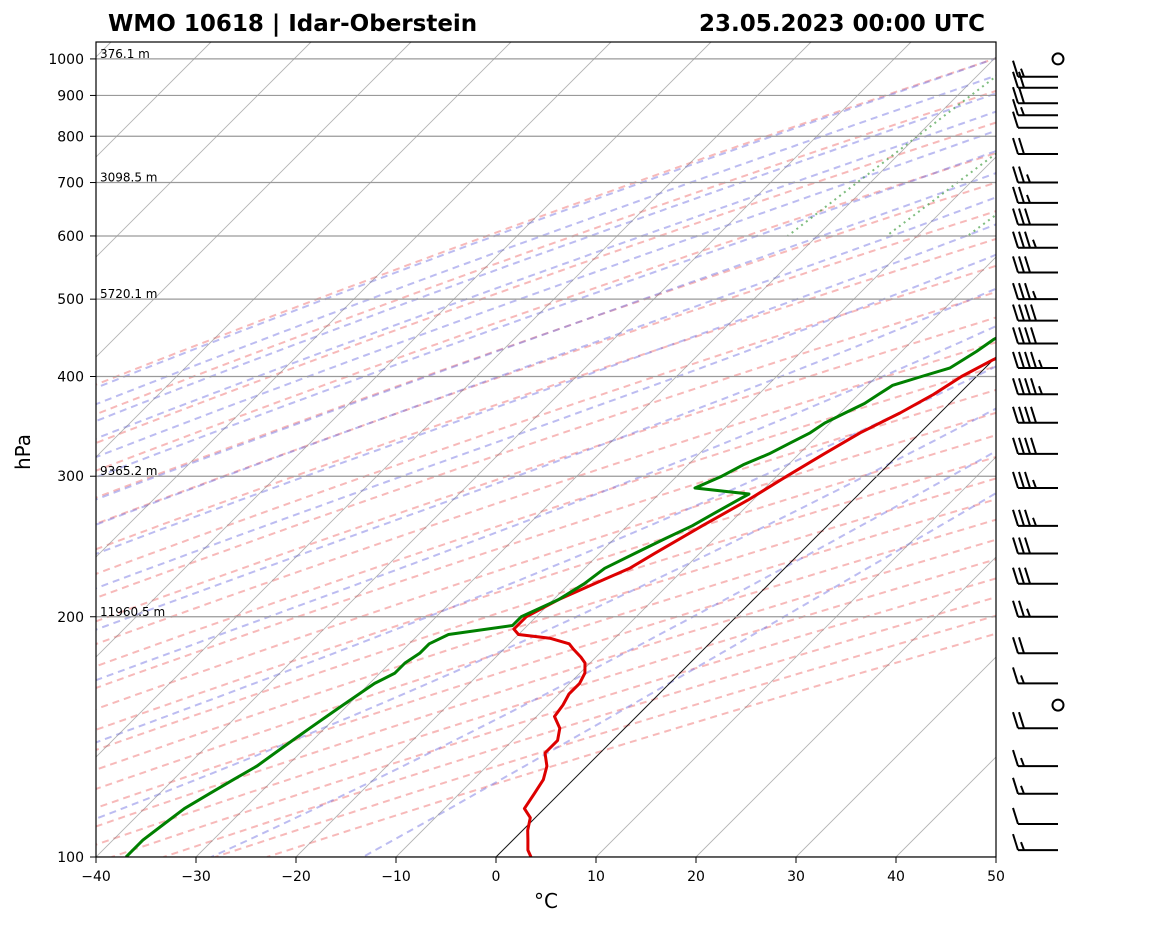  Describe the element at coordinates (70, 378) in the screenshot. I see `y-tick-label: 400` at that location.